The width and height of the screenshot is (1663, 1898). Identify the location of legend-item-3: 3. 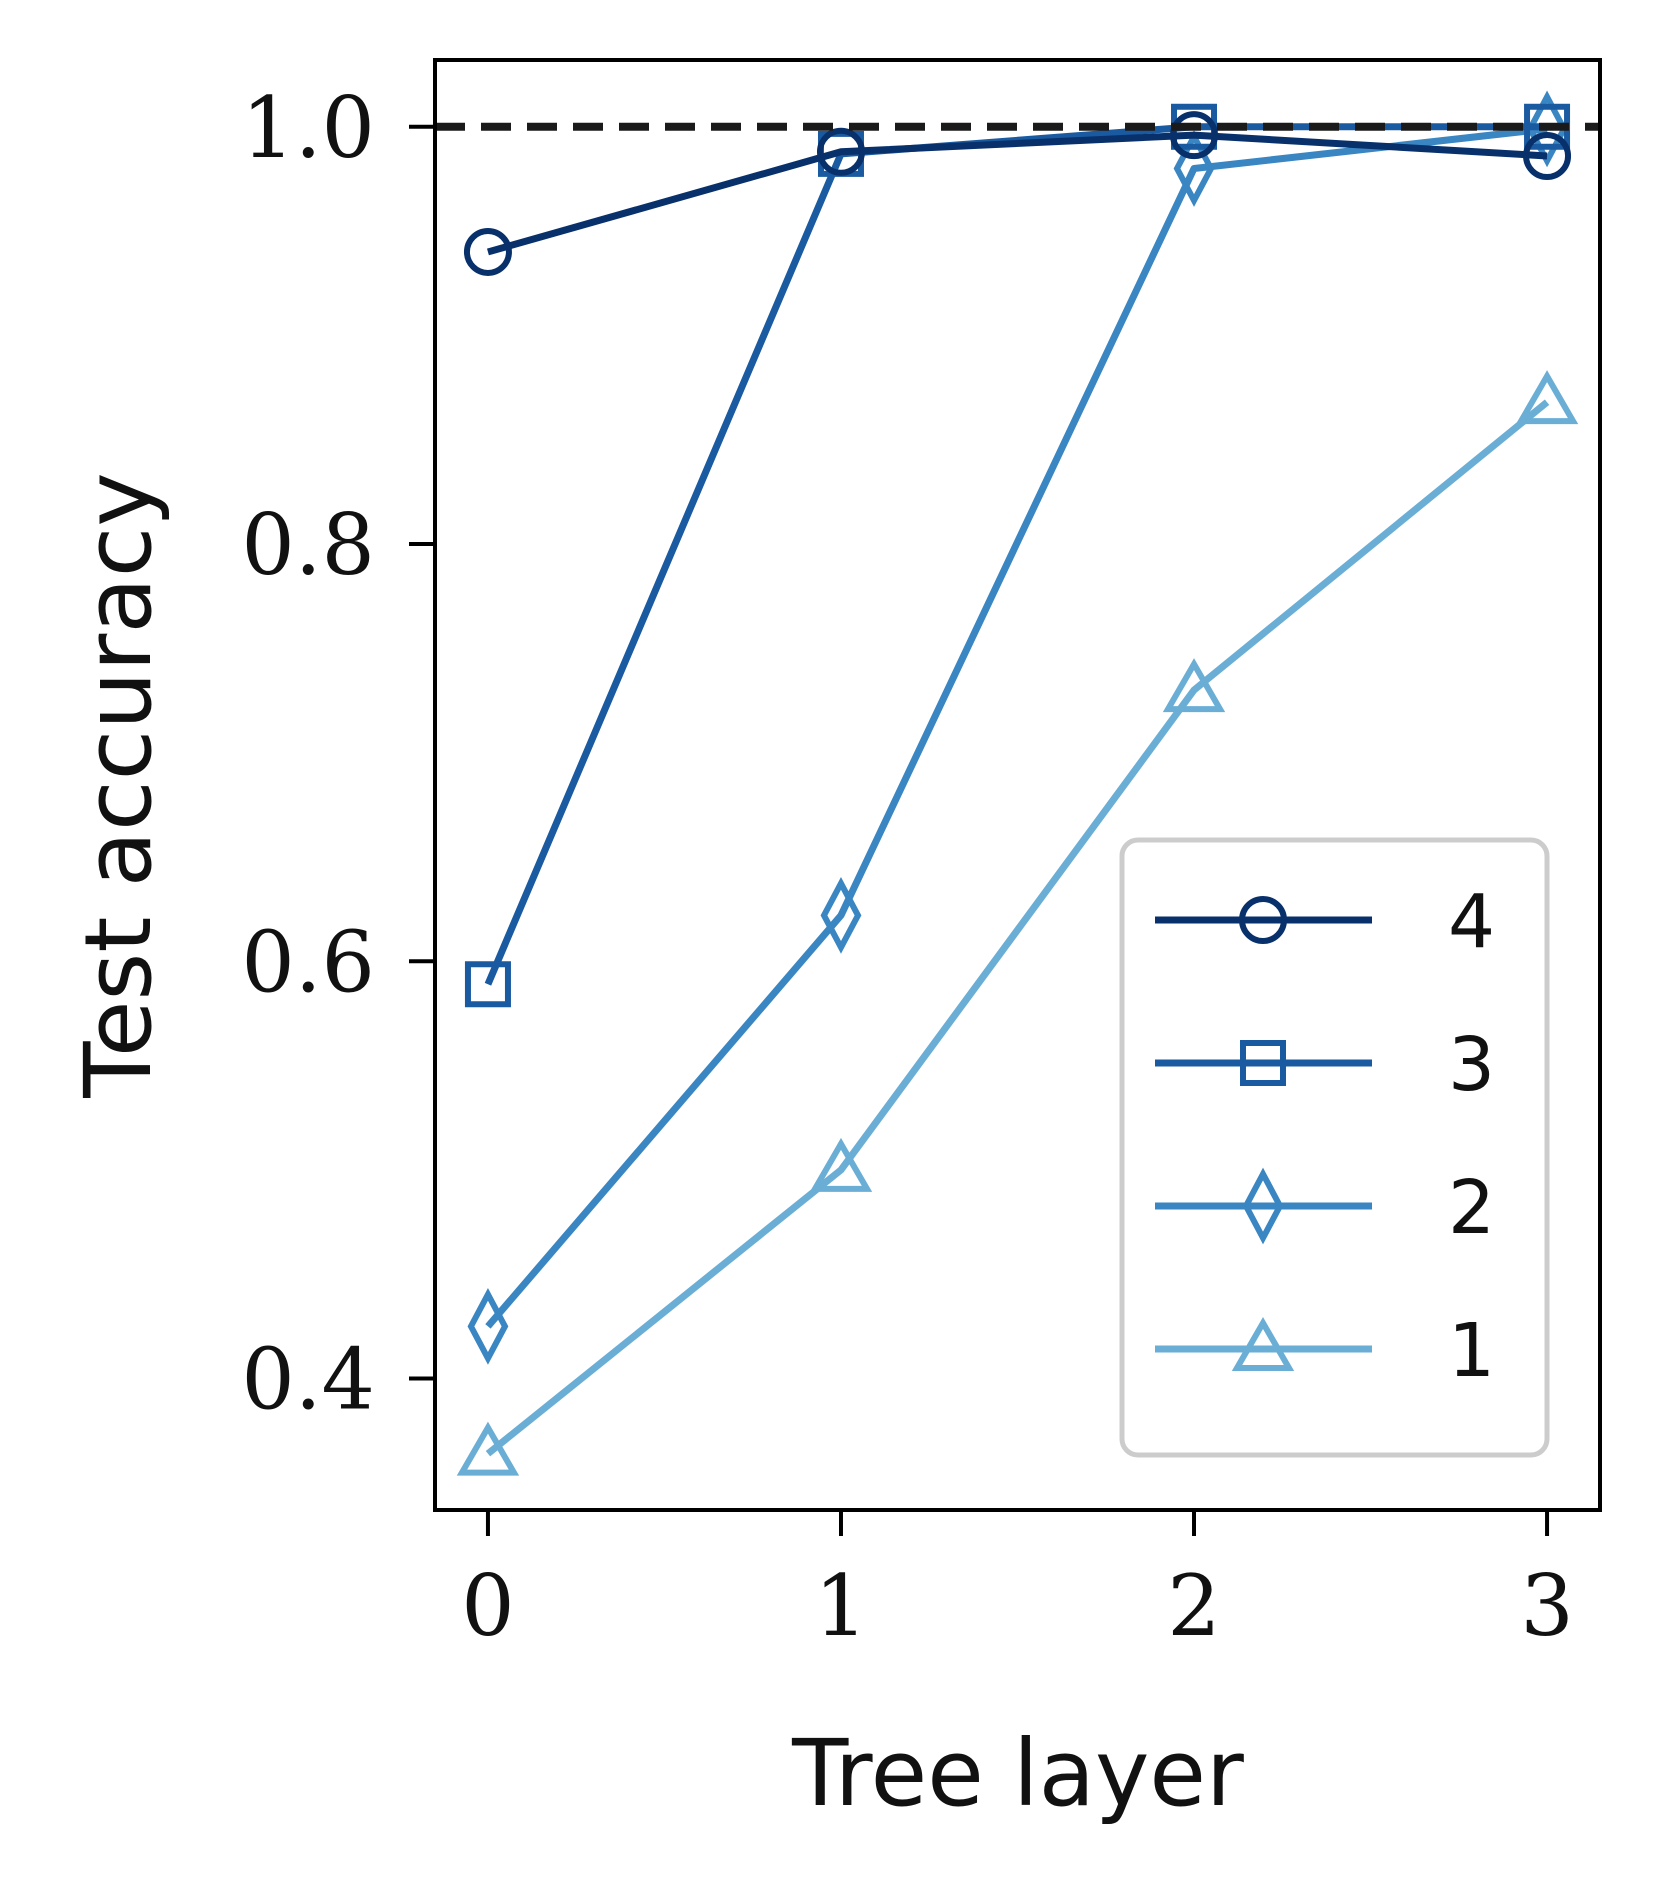
(1325, 1065).